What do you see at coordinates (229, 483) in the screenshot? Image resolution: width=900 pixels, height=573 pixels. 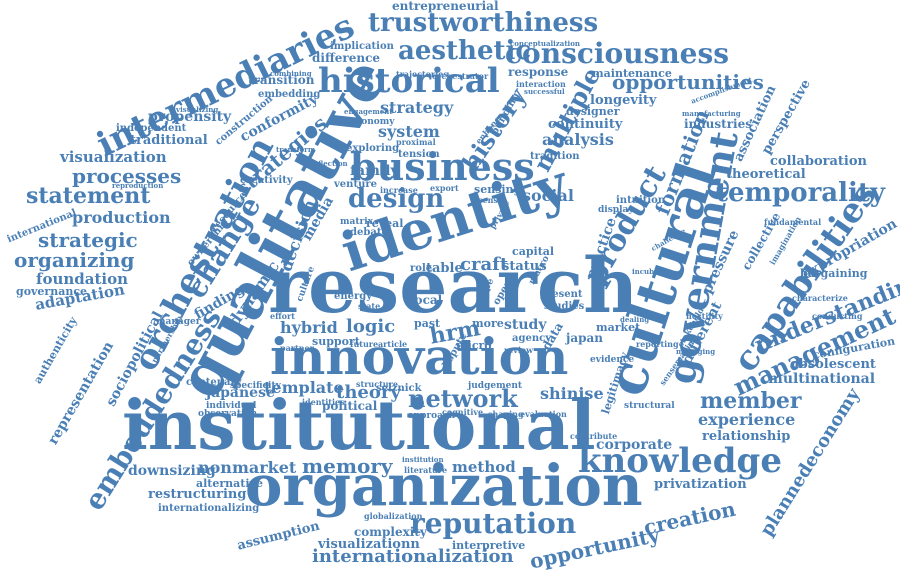 I see `word-alternative: alternative` at bounding box center [229, 483].